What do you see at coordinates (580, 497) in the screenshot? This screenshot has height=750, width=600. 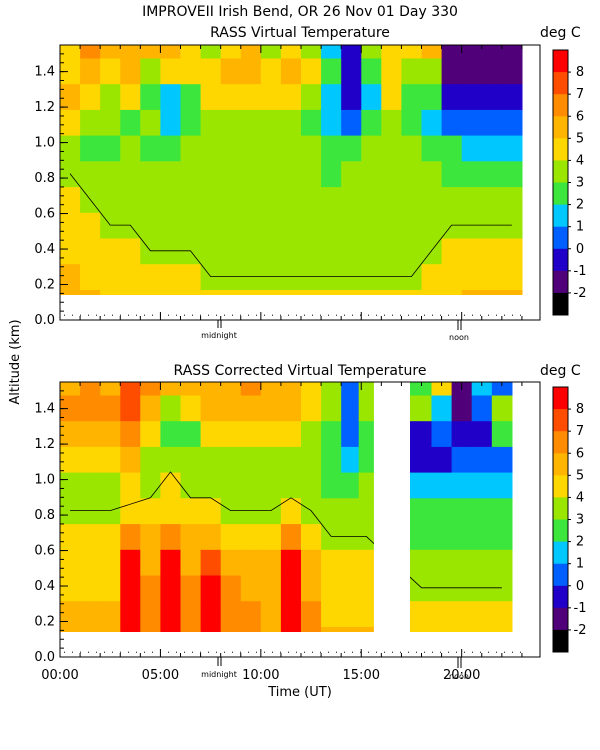 I see `colorbar-label: 4` at bounding box center [580, 497].